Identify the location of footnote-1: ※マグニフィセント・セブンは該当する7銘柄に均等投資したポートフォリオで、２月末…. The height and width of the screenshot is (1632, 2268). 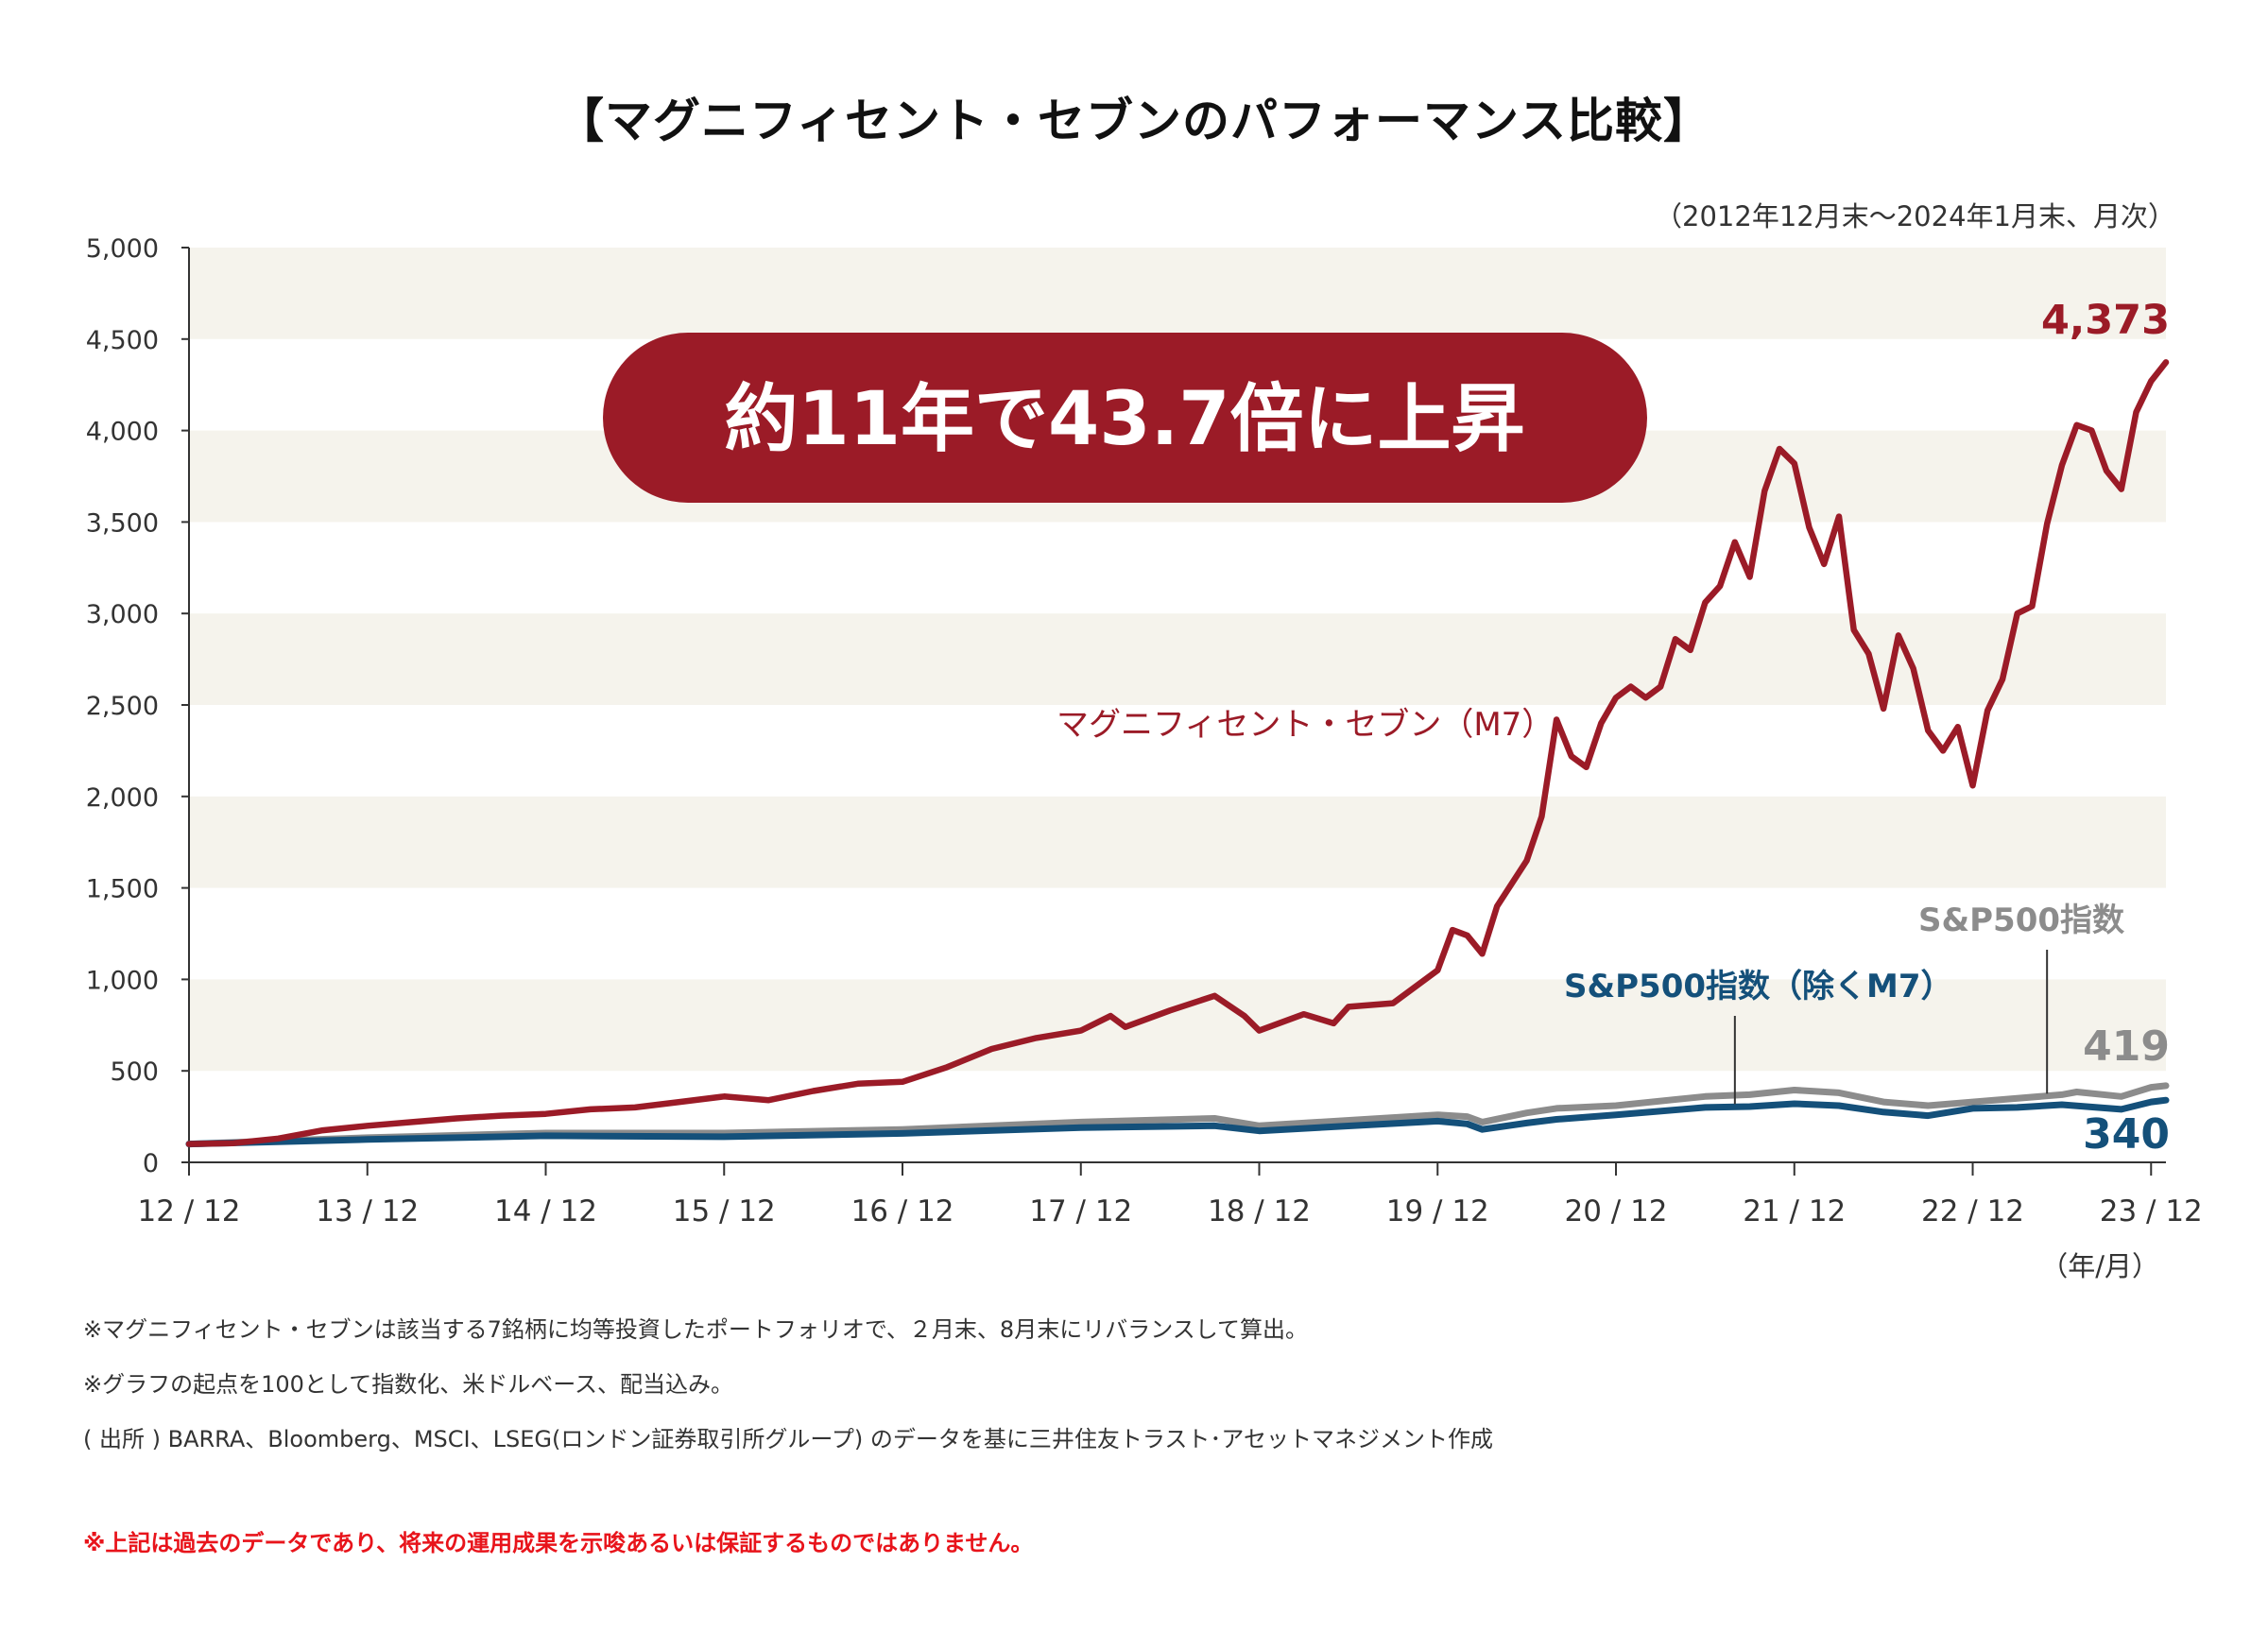
(696, 1329).